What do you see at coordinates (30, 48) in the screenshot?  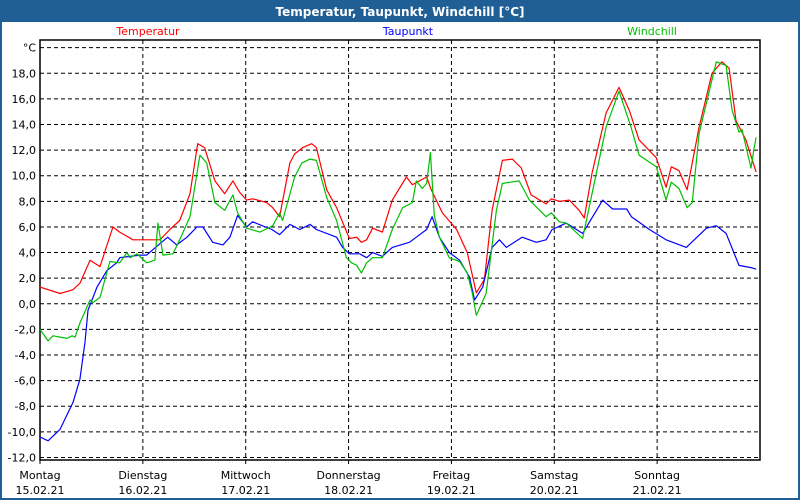 I see `y-axis-unit: °C` at bounding box center [30, 48].